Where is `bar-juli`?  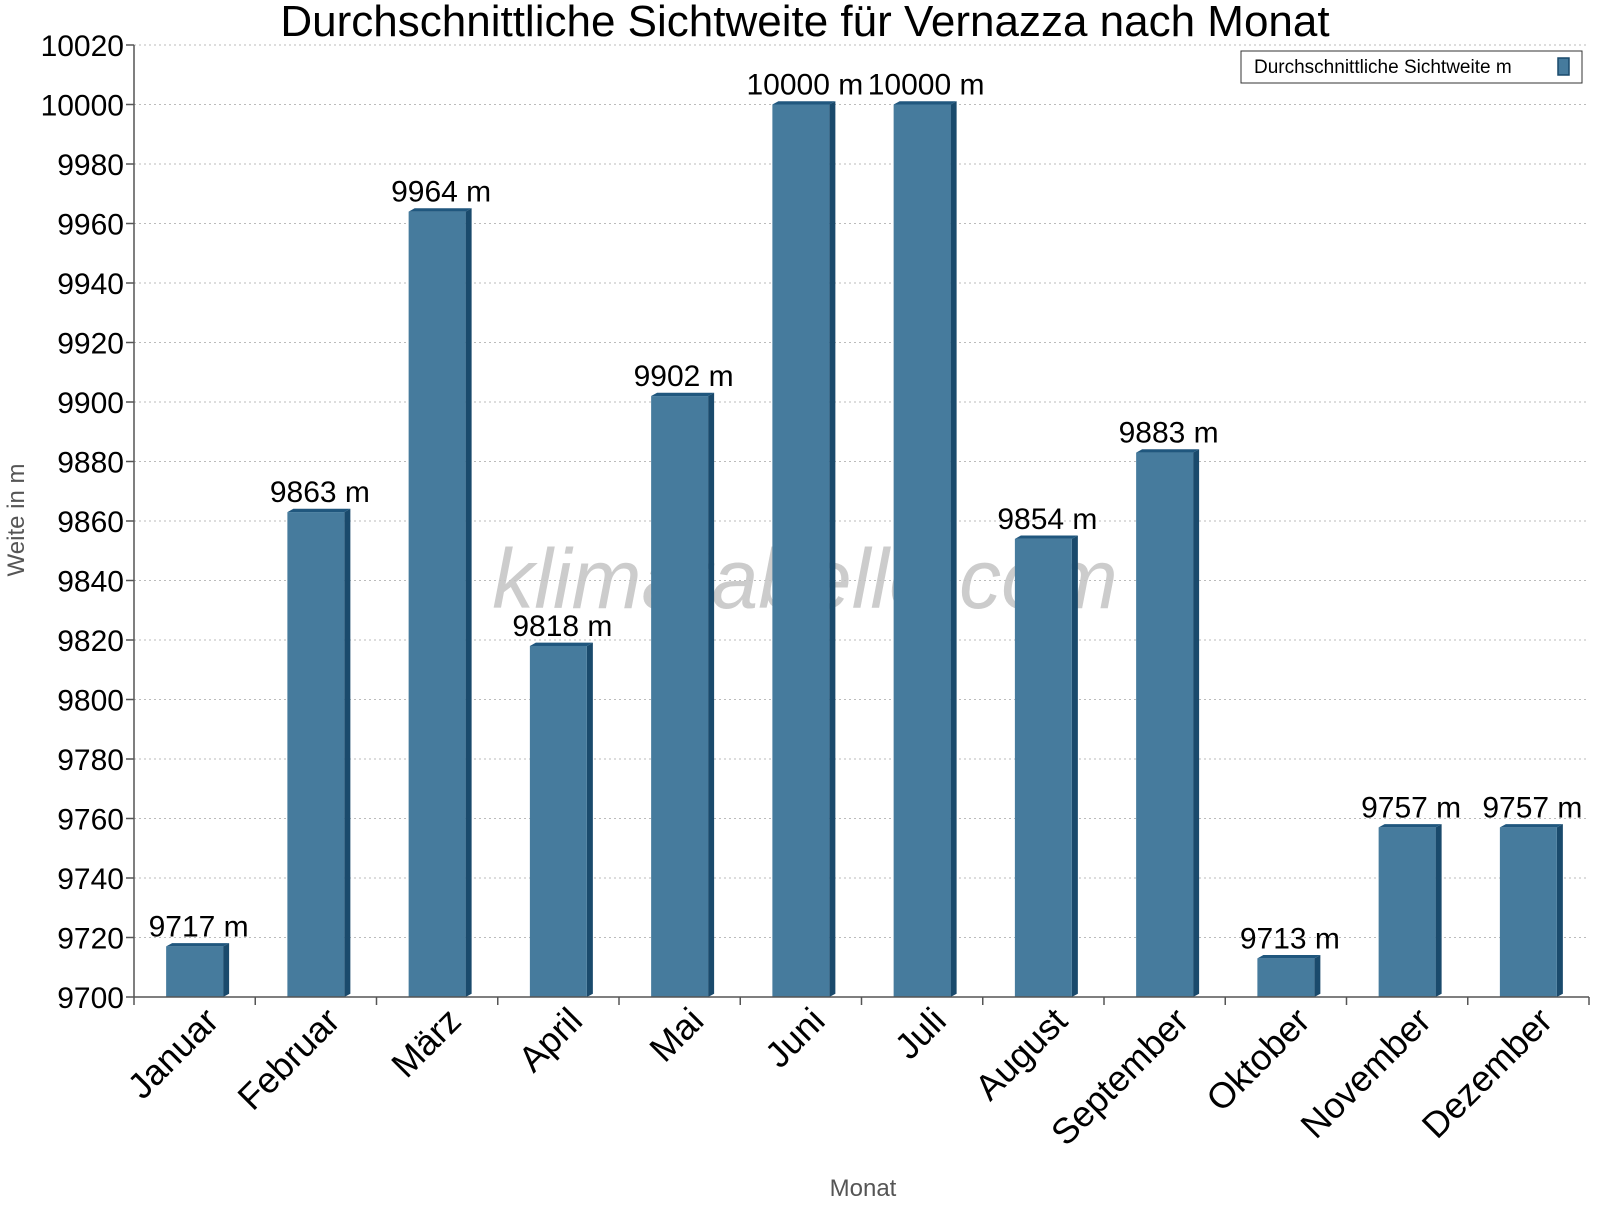 bar-juli is located at coordinates (925, 549).